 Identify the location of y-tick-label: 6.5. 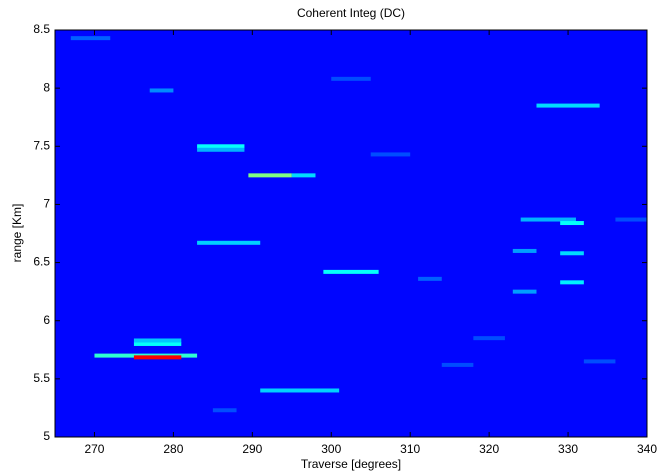
(41, 262).